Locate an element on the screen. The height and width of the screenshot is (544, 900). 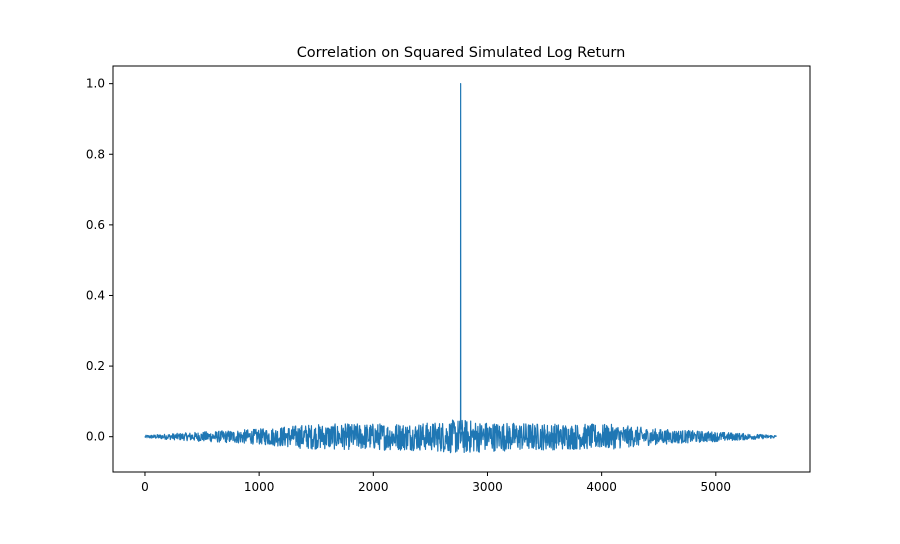
x-tick-label: 0 is located at coordinates (145, 487).